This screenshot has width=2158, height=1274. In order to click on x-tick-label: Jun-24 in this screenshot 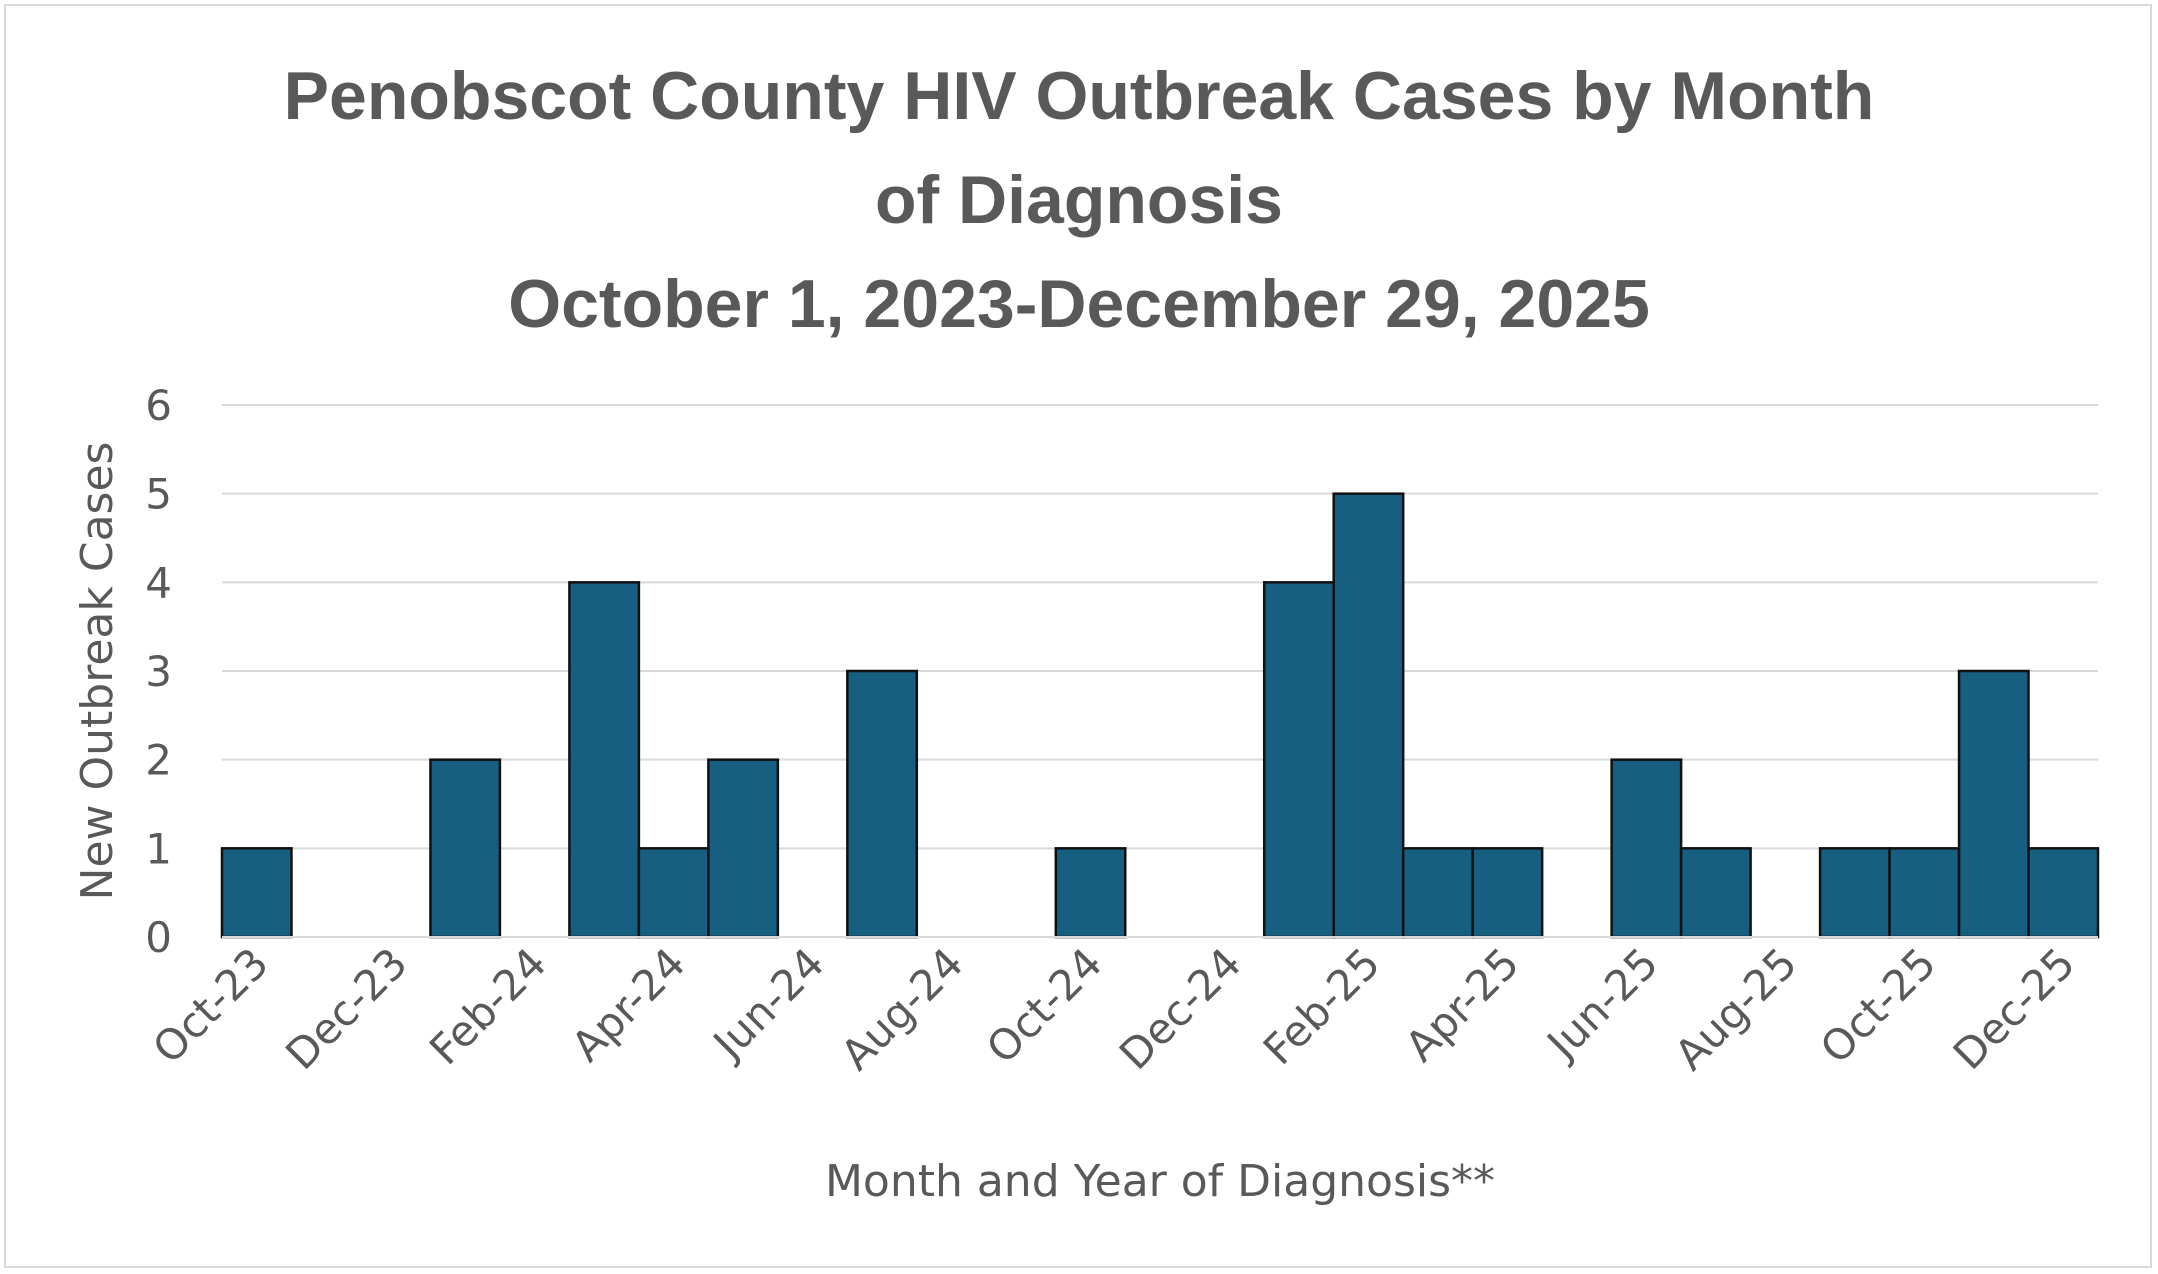, I will do `click(768, 1004)`.